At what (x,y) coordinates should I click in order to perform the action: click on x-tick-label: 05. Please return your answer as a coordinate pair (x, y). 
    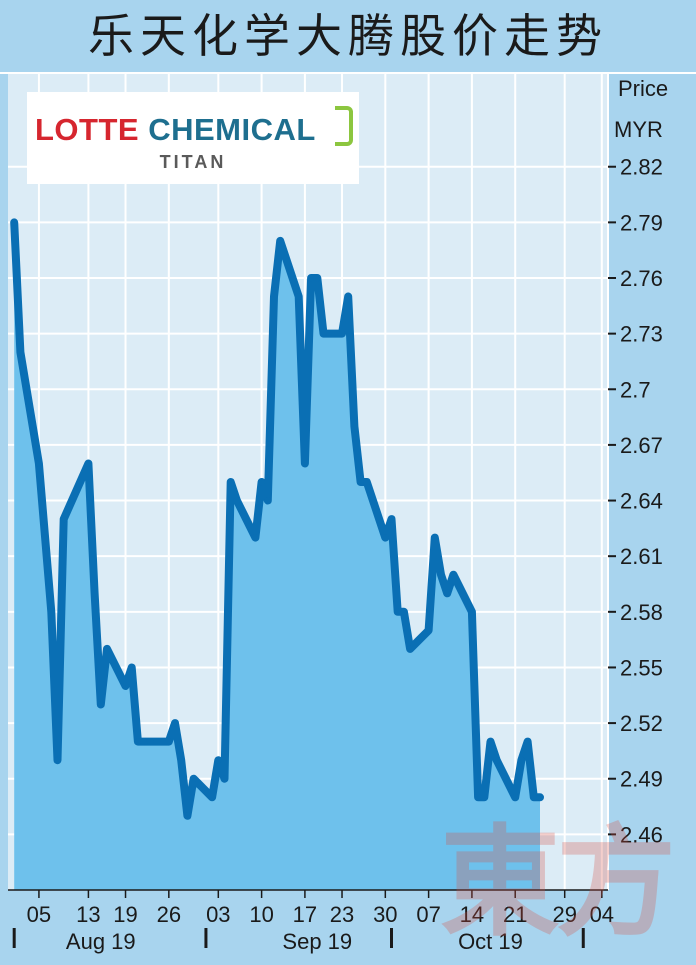
    Looking at the image, I should click on (39, 914).